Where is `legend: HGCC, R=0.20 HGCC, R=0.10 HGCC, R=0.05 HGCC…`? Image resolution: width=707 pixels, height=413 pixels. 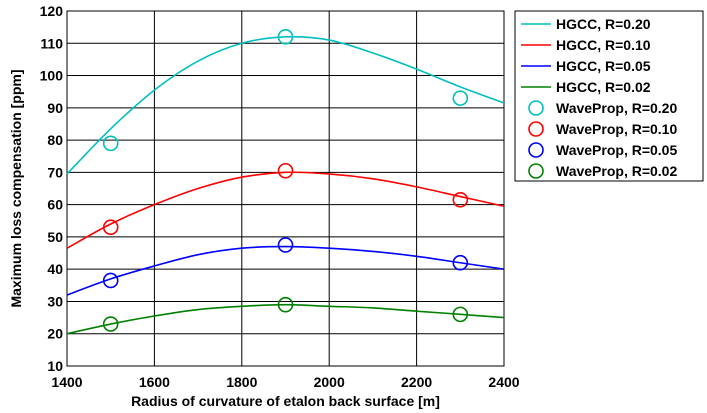 legend: HGCC, R=0.20 HGCC, R=0.10 HGCC, R=0.05 HGCC… is located at coordinates (609, 96).